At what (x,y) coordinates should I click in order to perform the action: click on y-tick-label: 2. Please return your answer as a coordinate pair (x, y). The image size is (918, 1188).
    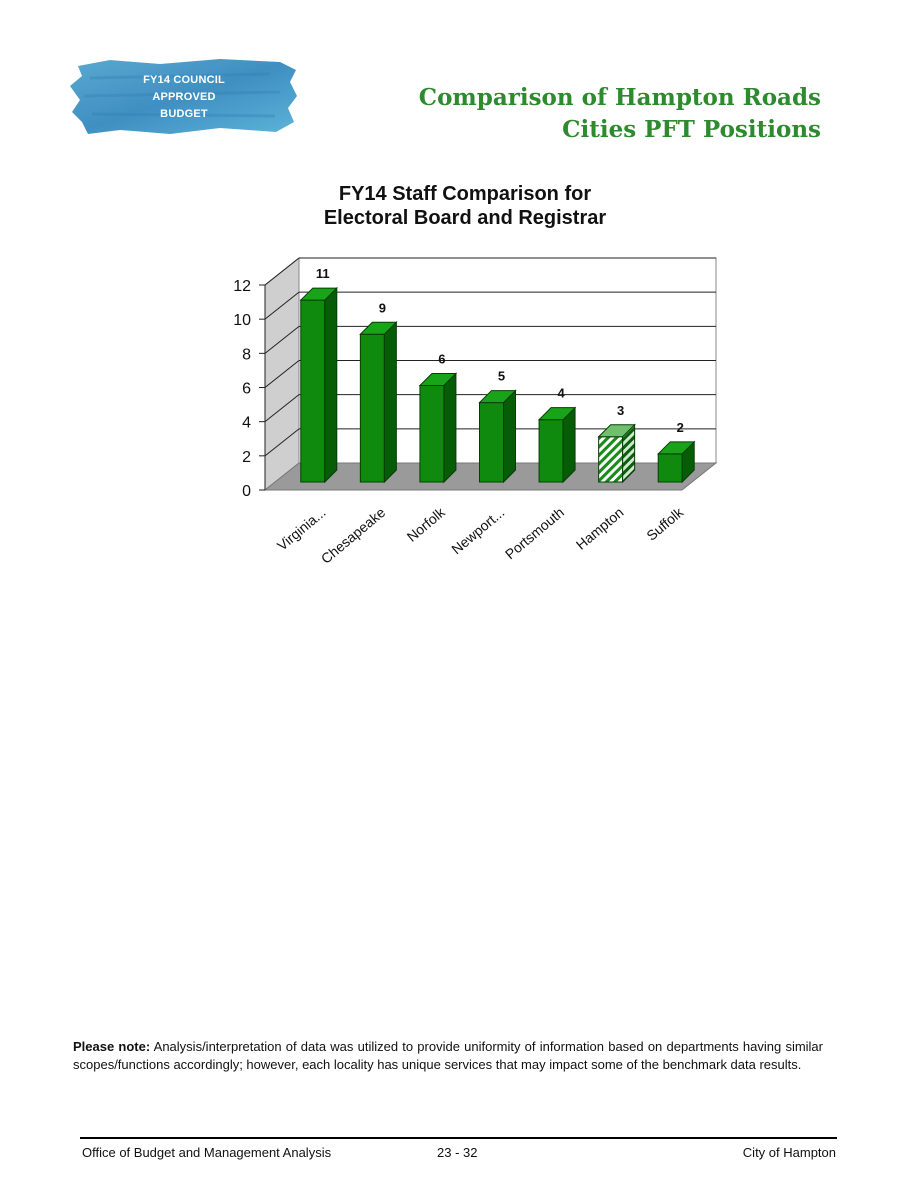
    Looking at the image, I should click on (246, 457).